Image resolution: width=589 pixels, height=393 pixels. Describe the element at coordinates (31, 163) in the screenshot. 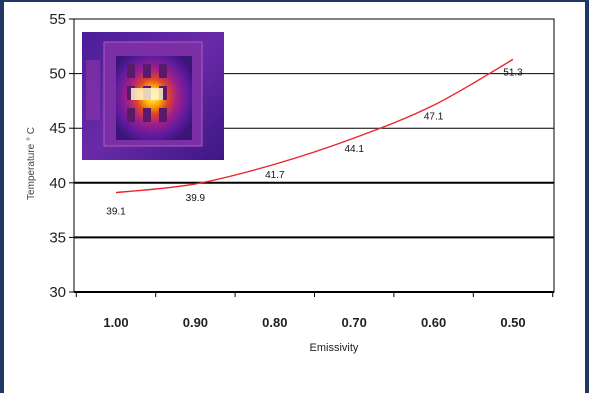

I see `y-axis-label: Temperature ° C` at that location.